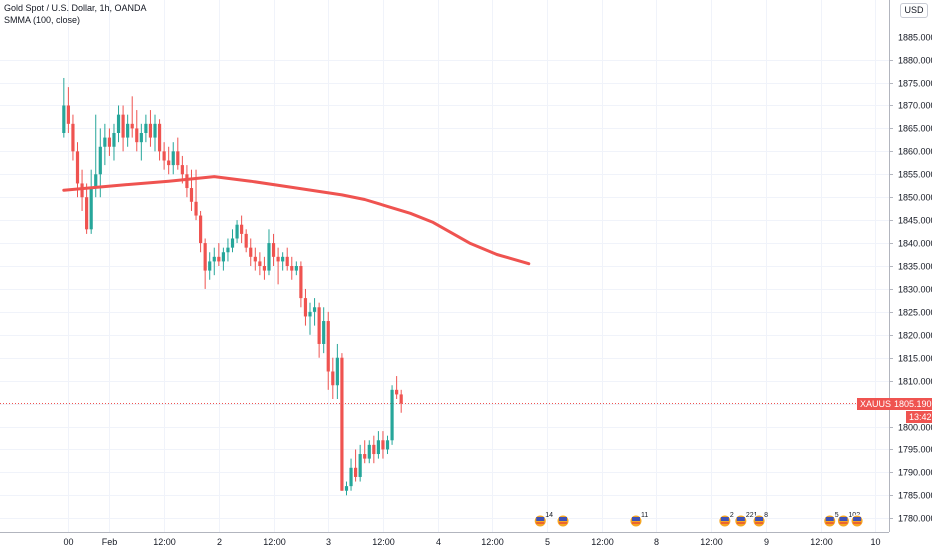 The width and height of the screenshot is (932, 550). Describe the element at coordinates (915, 336) in the screenshot. I see `y-tick-label: 1820.000` at that location.